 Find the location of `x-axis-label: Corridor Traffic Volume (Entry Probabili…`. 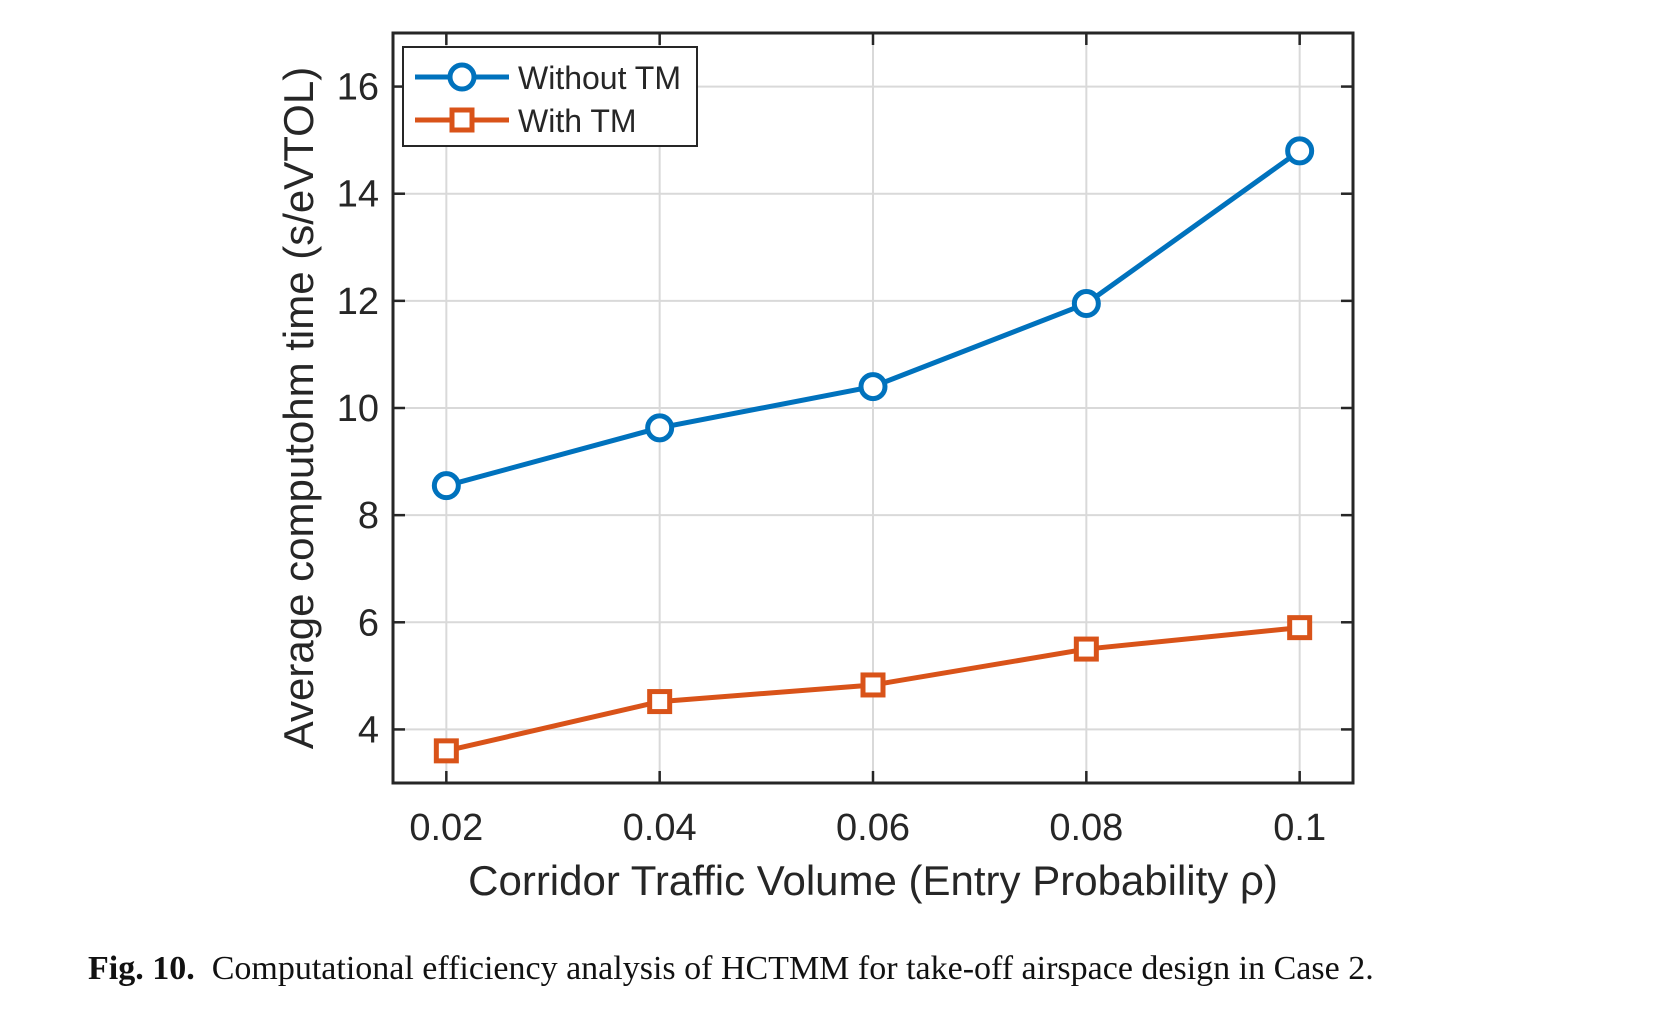

x-axis-label: Corridor Traffic Volume (Entry Probabili… is located at coordinates (873, 880).